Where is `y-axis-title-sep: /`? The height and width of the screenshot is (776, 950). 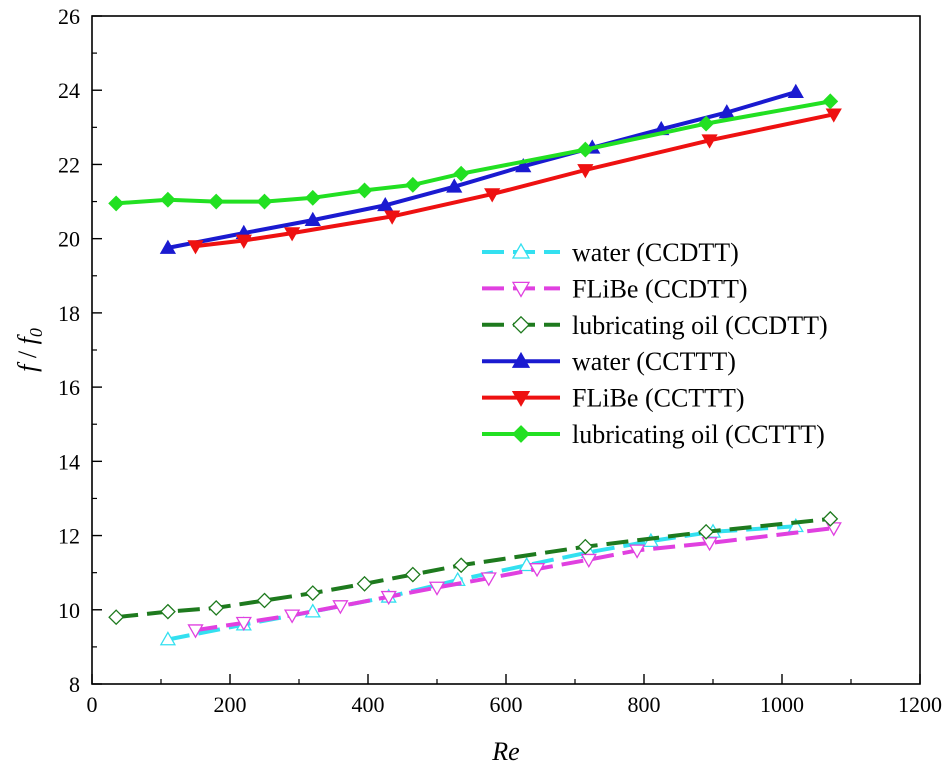
y-axis-title-sep: / is located at coordinates (27, 354).